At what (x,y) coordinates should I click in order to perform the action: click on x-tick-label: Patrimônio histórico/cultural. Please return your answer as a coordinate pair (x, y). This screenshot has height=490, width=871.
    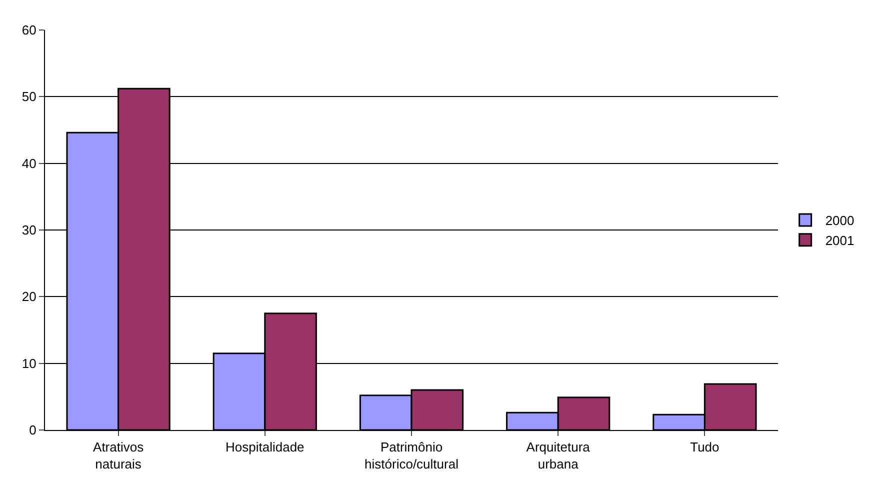
    Looking at the image, I should click on (411, 456).